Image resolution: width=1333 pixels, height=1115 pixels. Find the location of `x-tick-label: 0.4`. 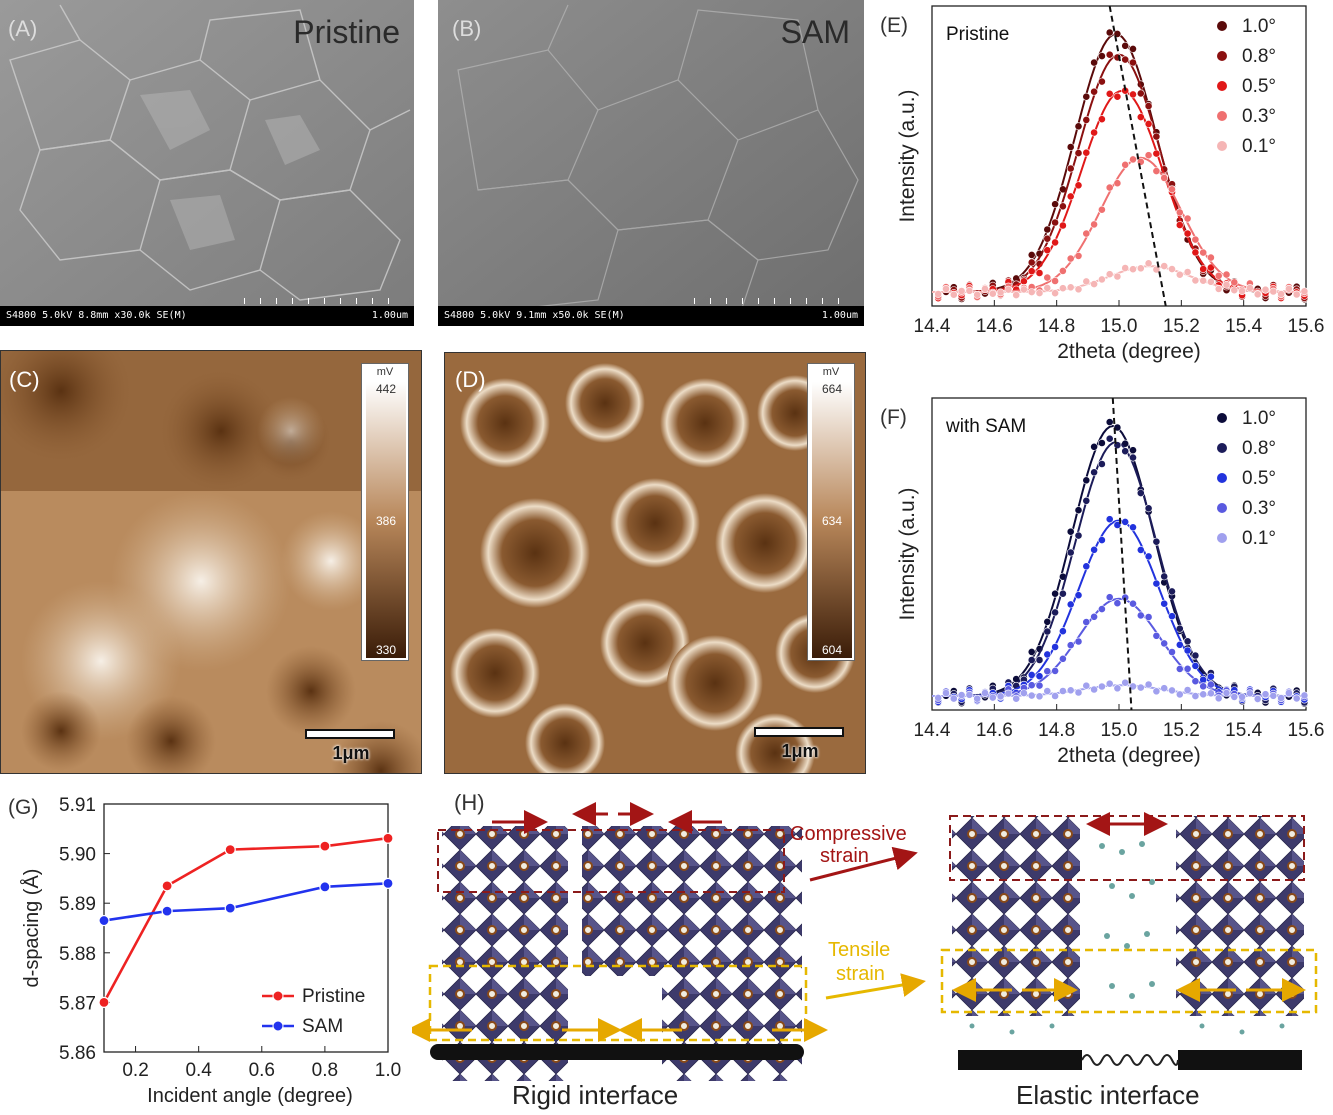

x-tick-label: 0.4 is located at coordinates (198, 1070).